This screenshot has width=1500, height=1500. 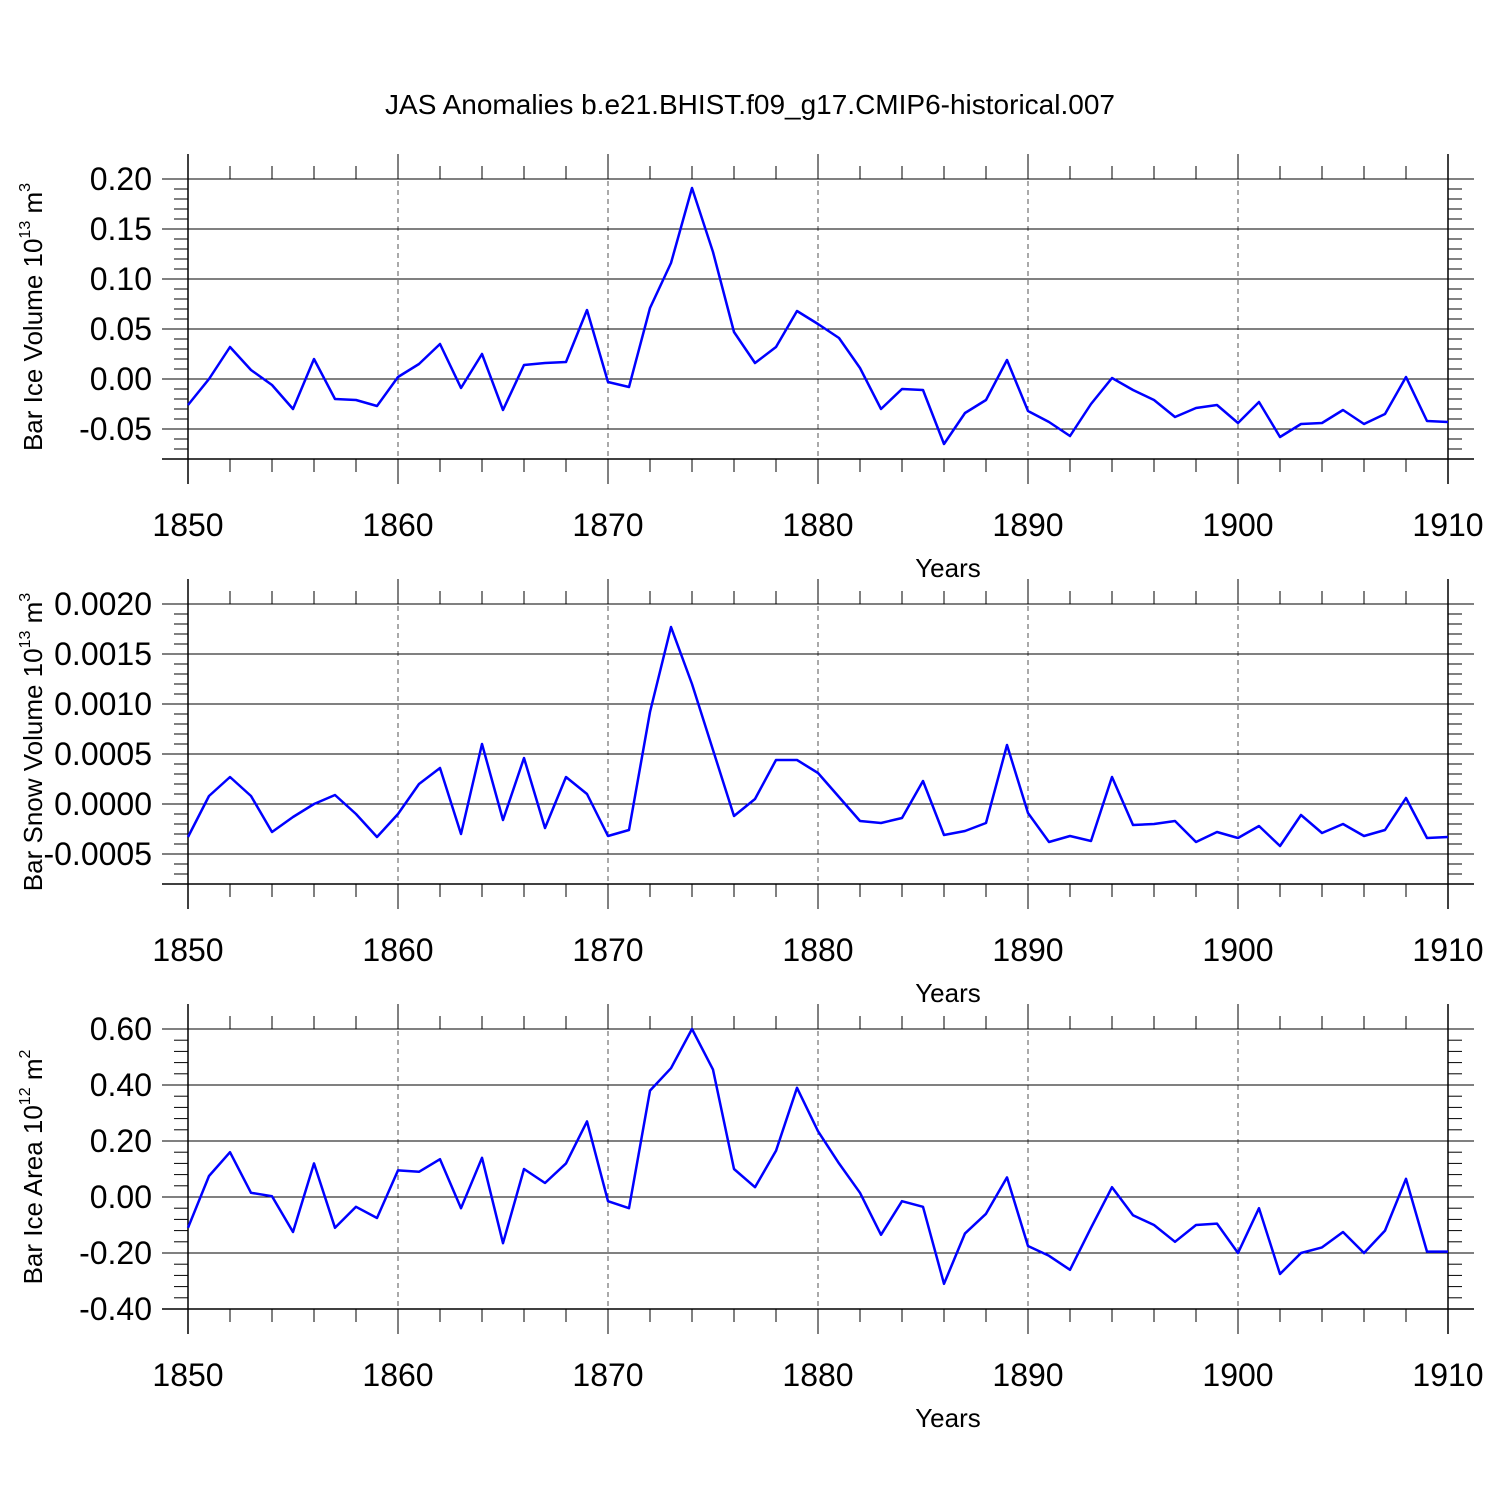 I want to click on y-axis-label: Bar Ice Volume 1013 m3, so click(x=32, y=317).